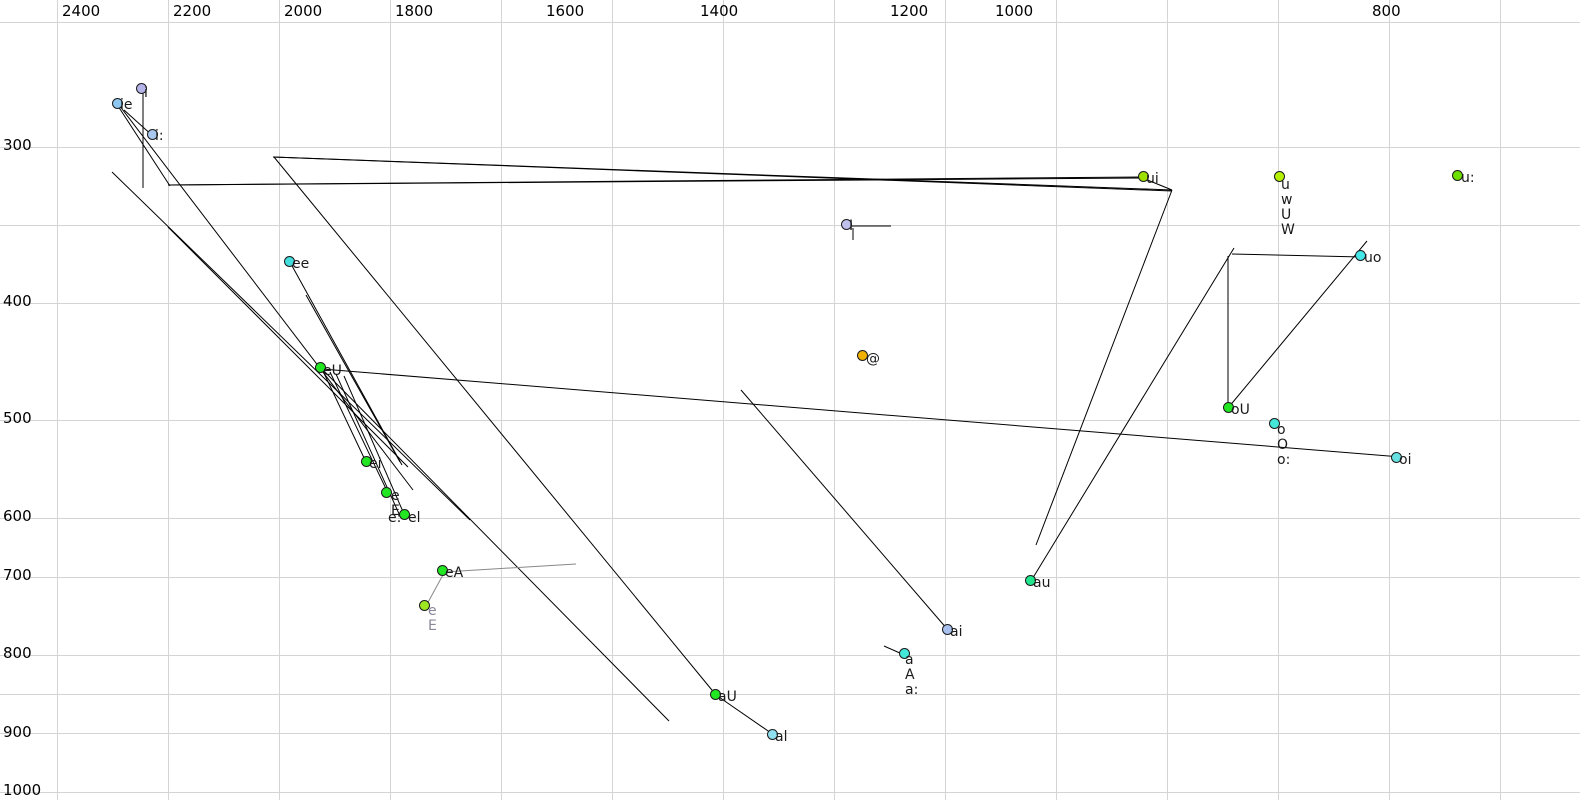 The width and height of the screenshot is (1580, 800). Describe the element at coordinates (727, 697) in the screenshot. I see `data-label-aU: aU` at that location.